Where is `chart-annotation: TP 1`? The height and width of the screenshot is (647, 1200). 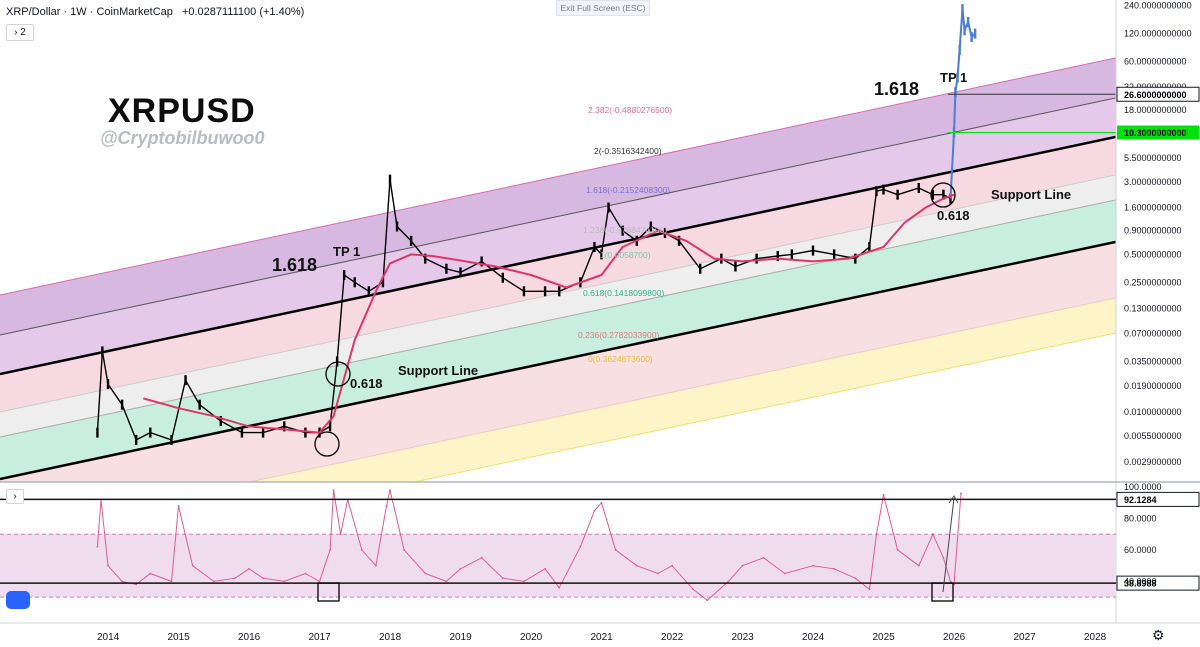 chart-annotation: TP 1 is located at coordinates (346, 251).